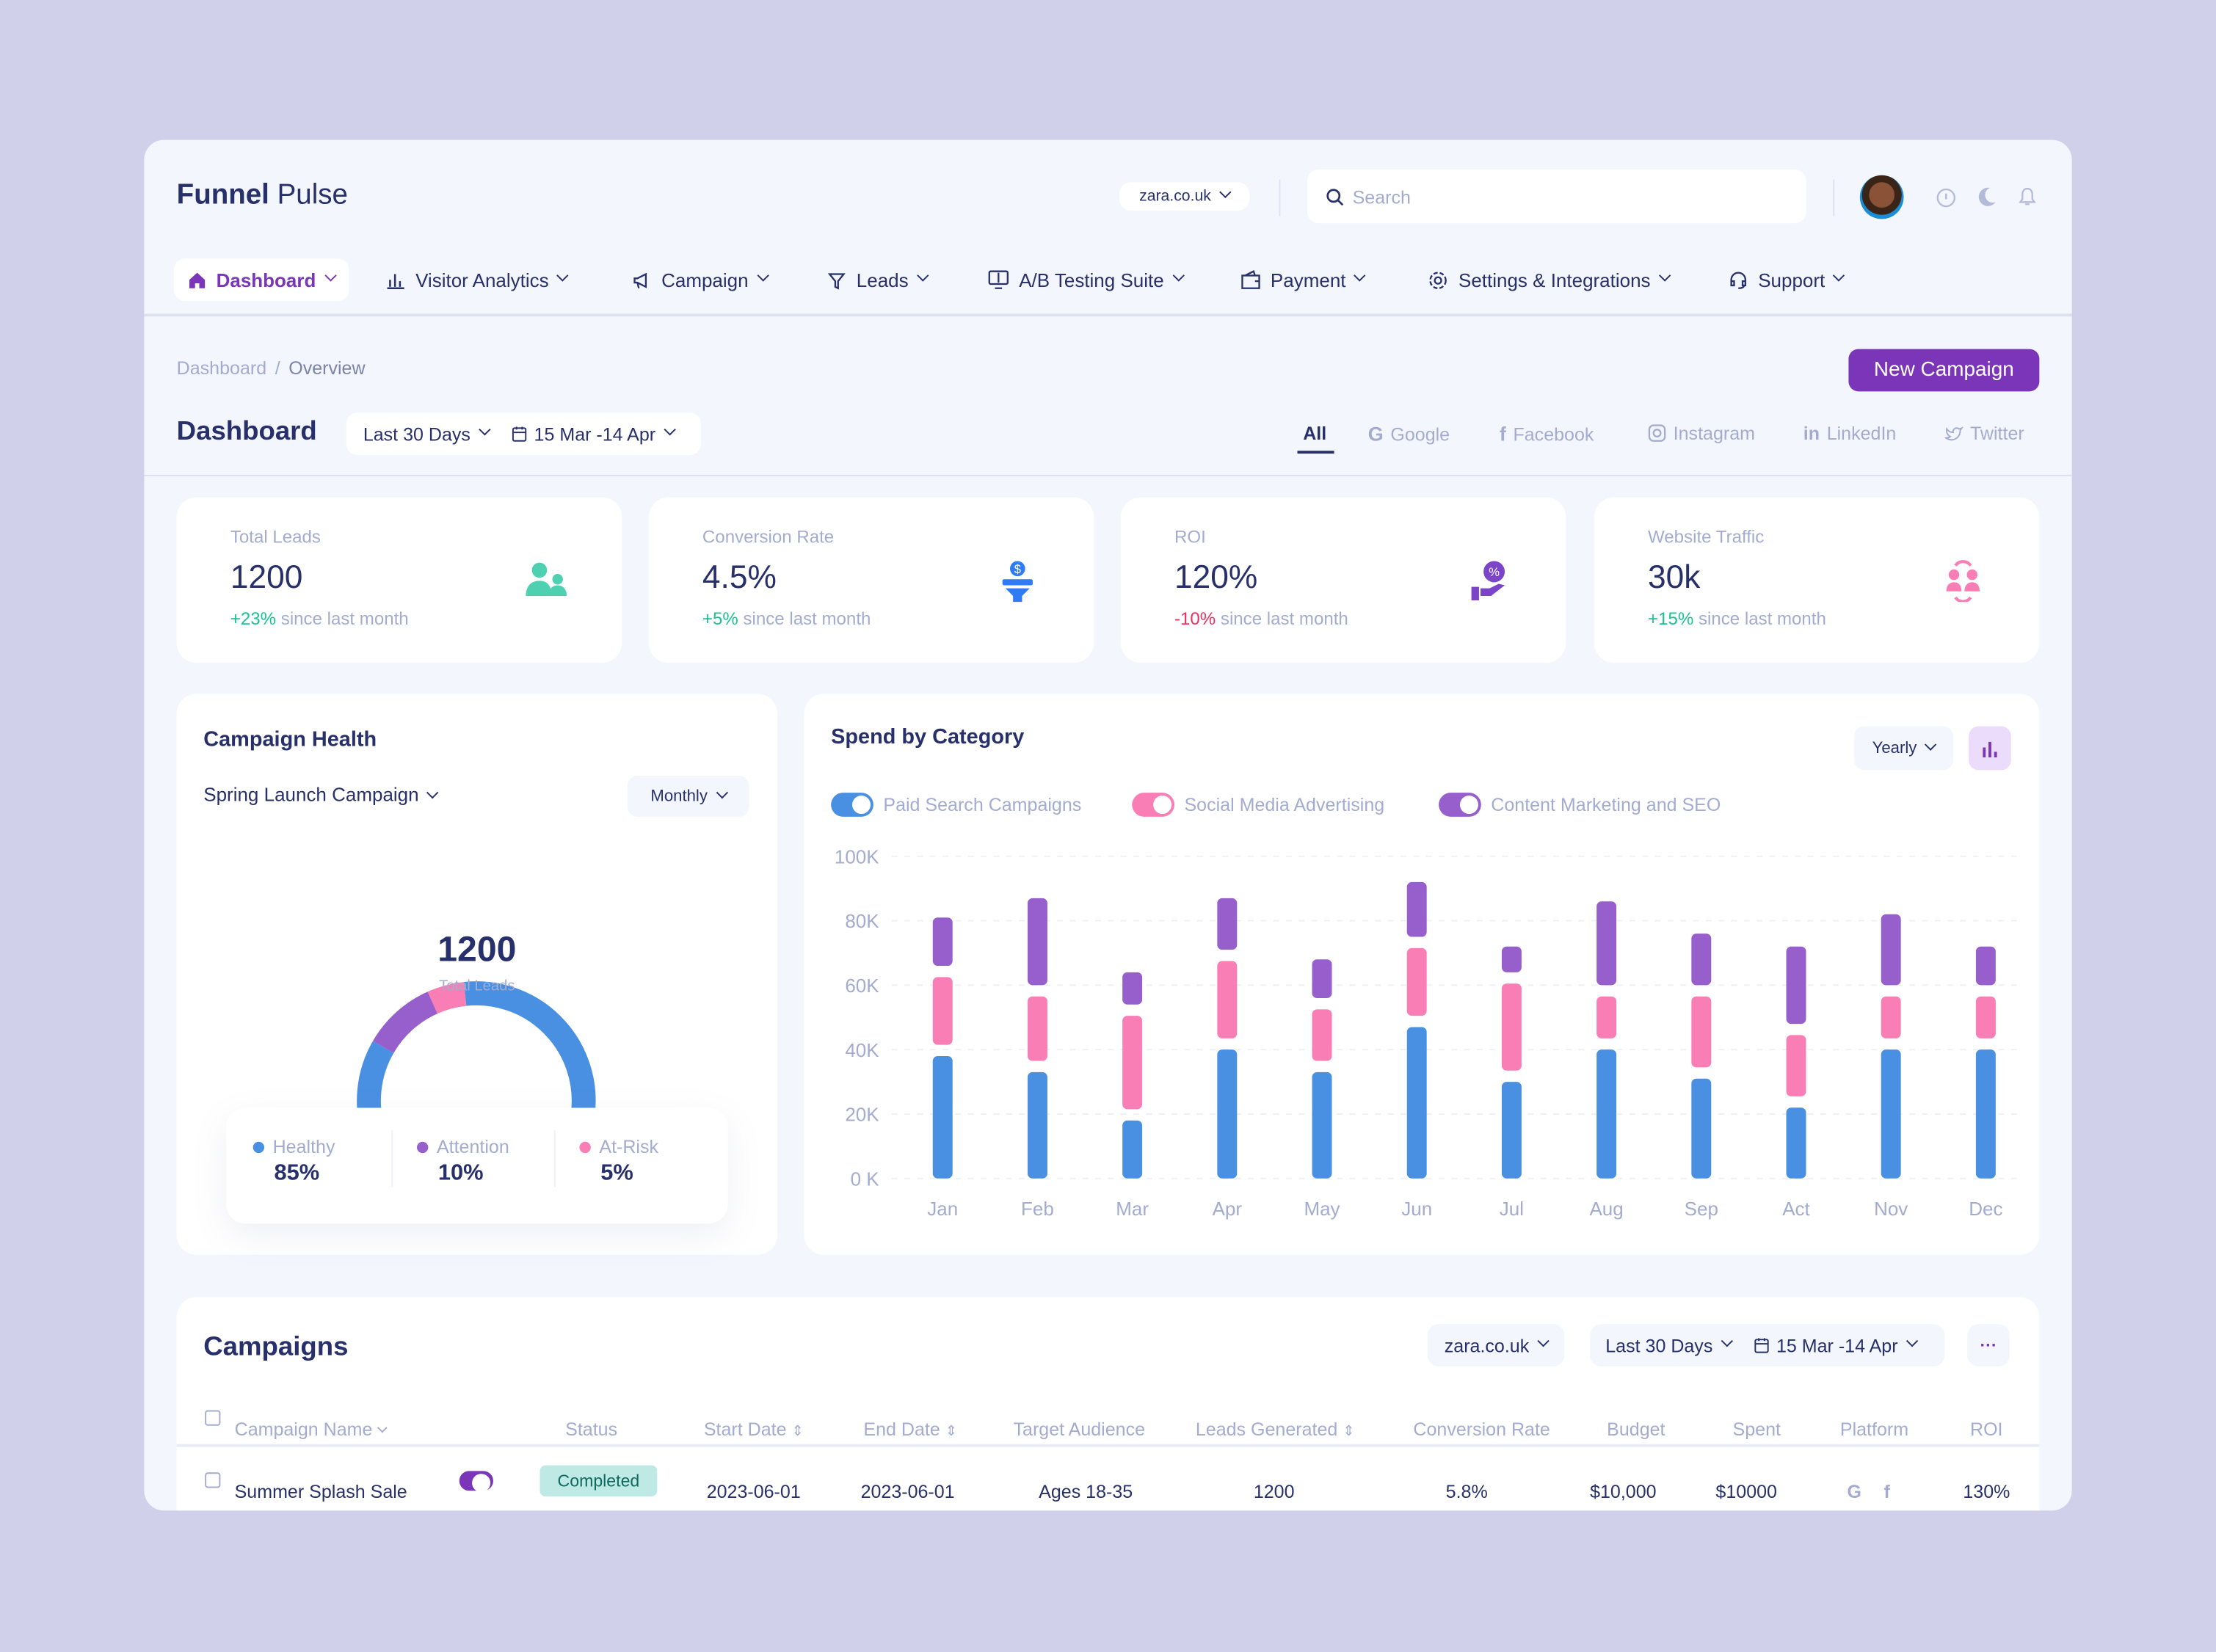  I want to click on hand-percent-icon: %, so click(1488, 581).